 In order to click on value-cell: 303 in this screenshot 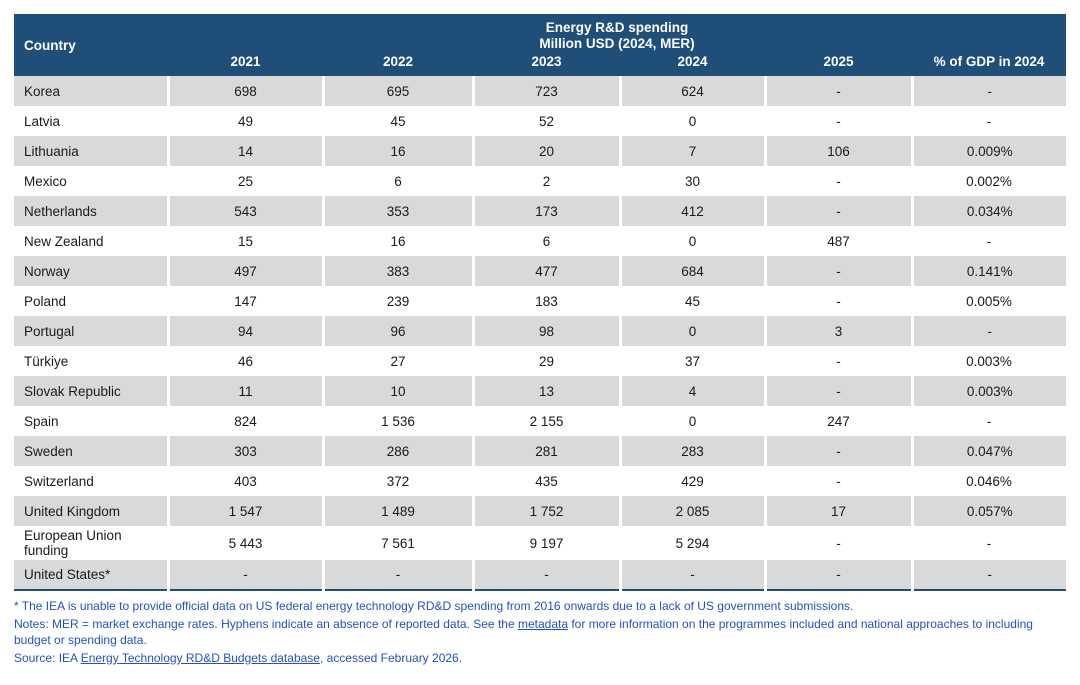, I will do `click(244, 451)`.